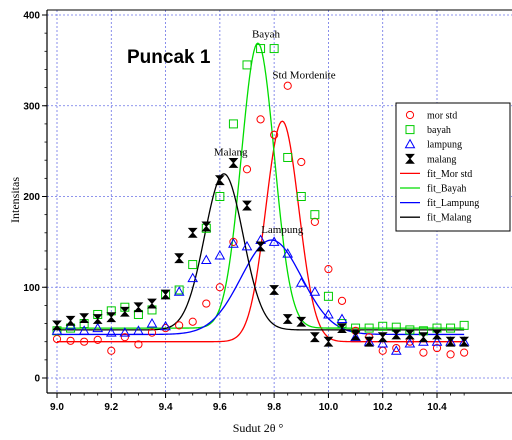 The width and height of the screenshot is (512, 440). Describe the element at coordinates (57, 407) in the screenshot. I see `x-tick-label: 9.0` at that location.